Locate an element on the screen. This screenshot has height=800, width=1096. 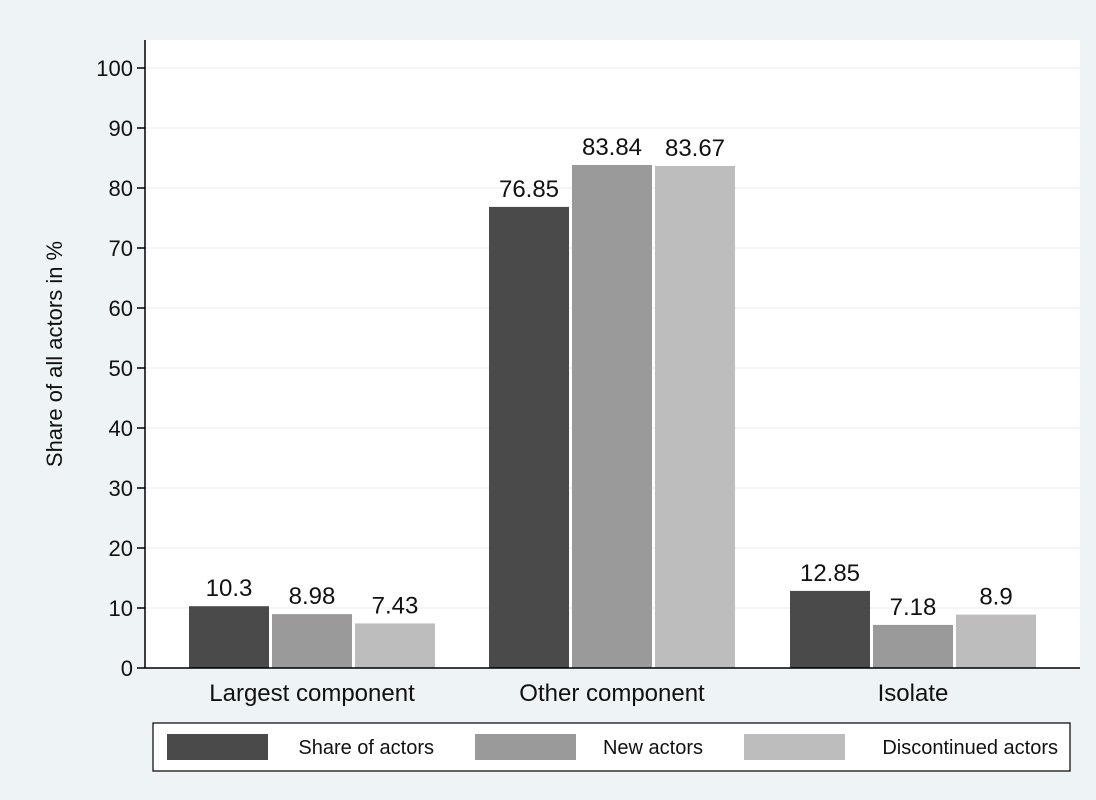
y-tick-label: 100 is located at coordinates (114, 68).